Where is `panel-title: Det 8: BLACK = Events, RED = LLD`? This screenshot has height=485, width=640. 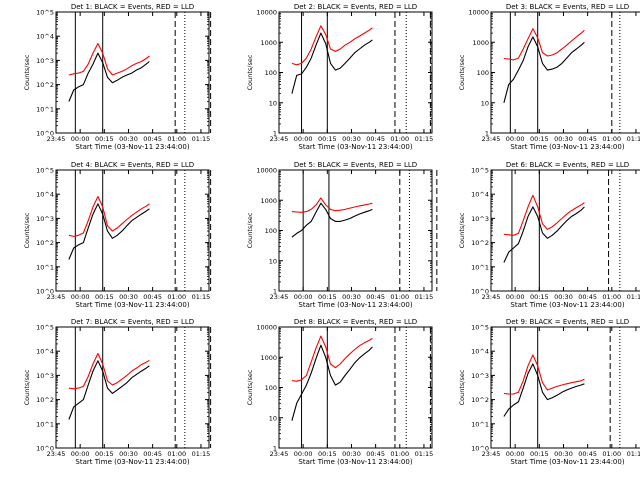
panel-title: Det 8: BLACK = Events, RED = LLD is located at coordinates (355, 322).